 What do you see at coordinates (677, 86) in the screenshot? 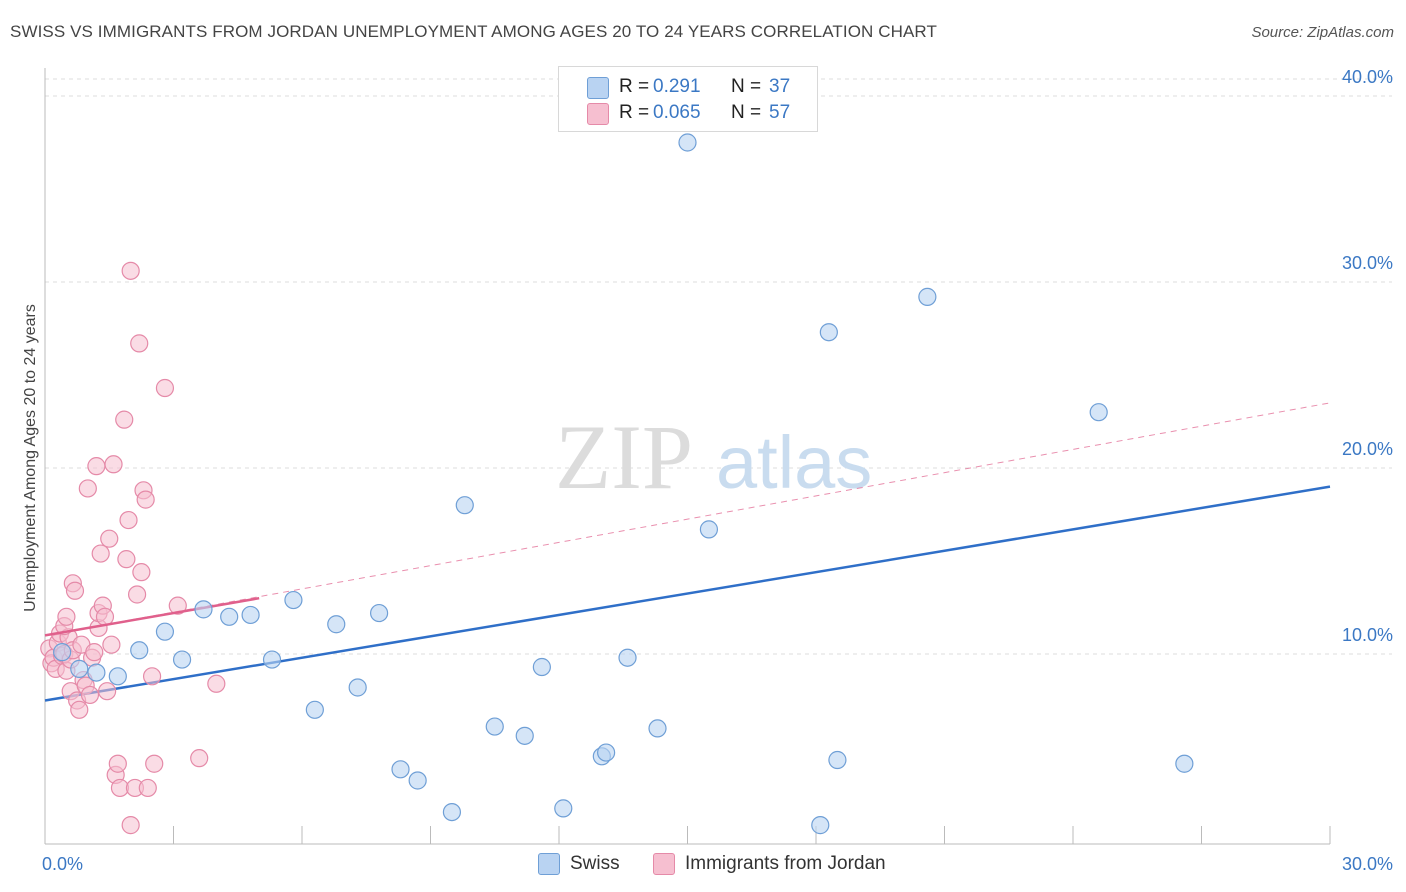
I see `swiss-r-value: 0.291` at bounding box center [677, 86].